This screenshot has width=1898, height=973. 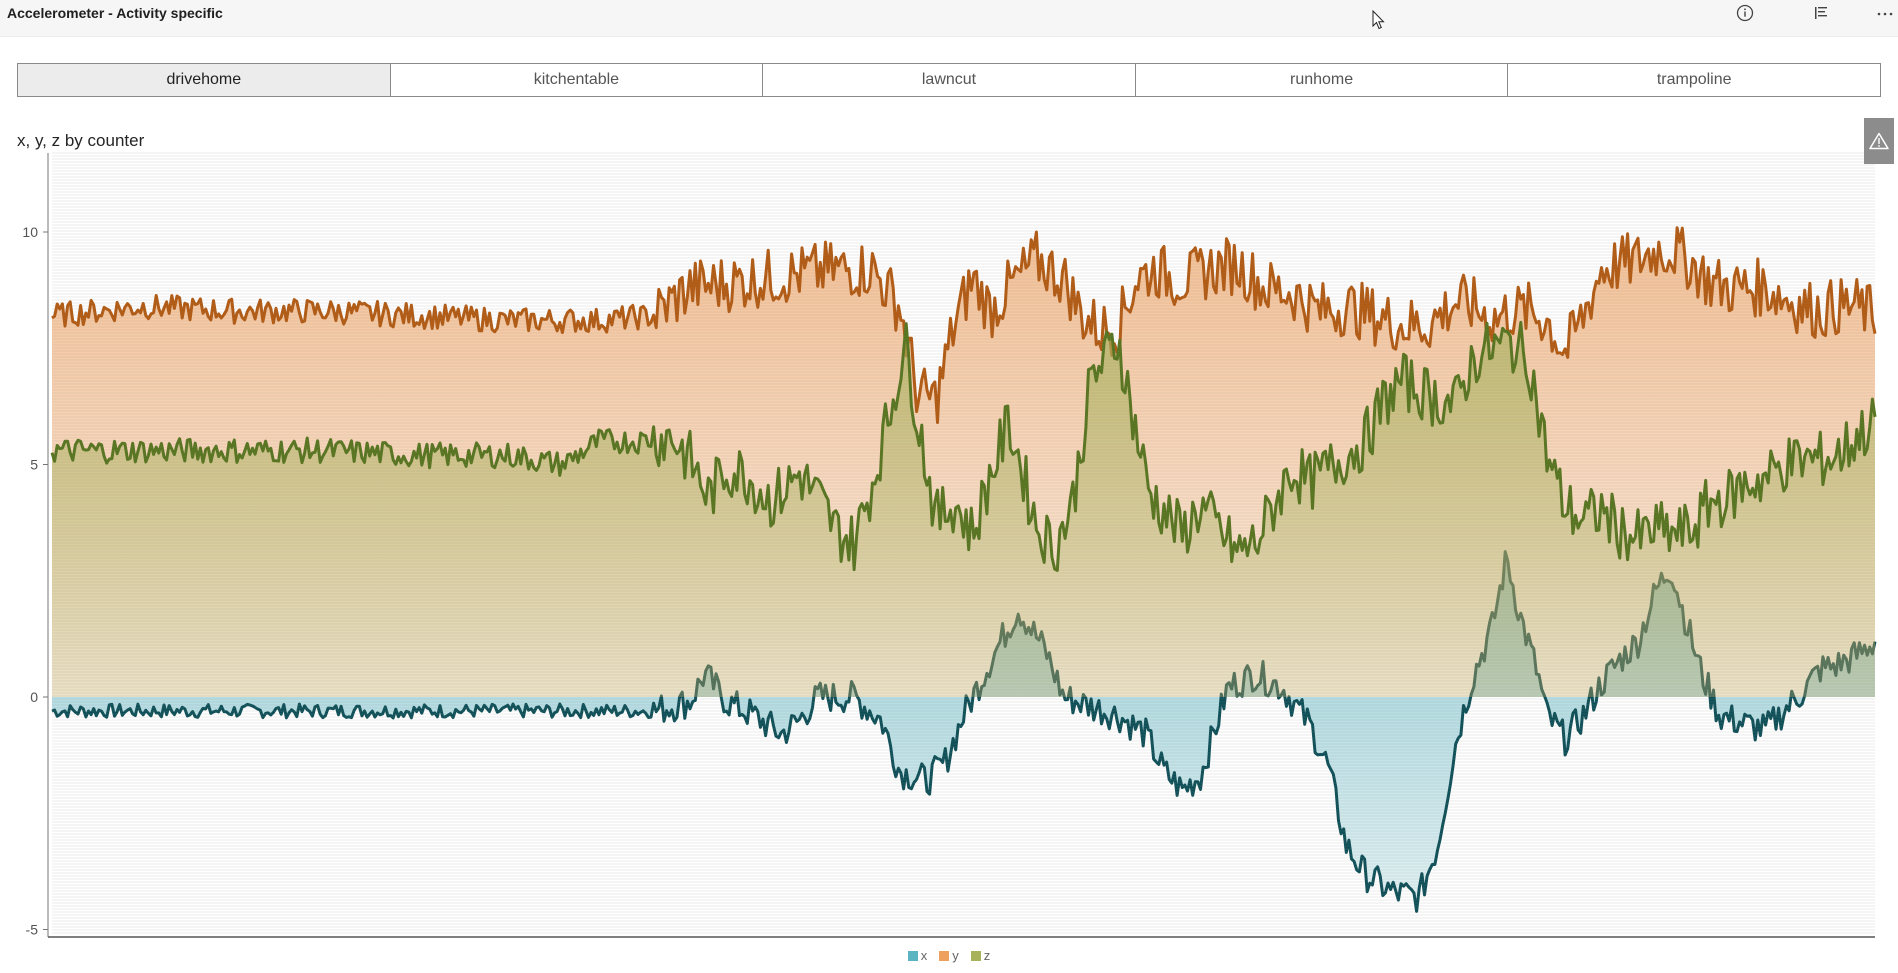 What do you see at coordinates (1745, 13) in the screenshot?
I see `info-icon` at bounding box center [1745, 13].